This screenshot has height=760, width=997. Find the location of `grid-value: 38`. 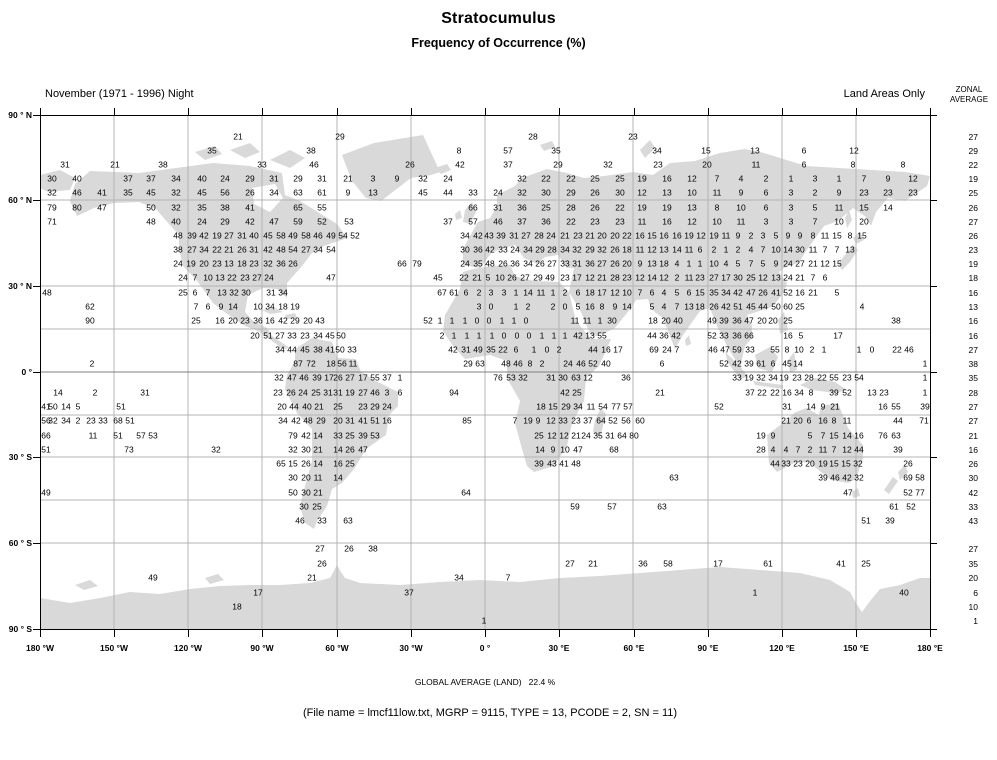

grid-value: 38 is located at coordinates (163, 164).